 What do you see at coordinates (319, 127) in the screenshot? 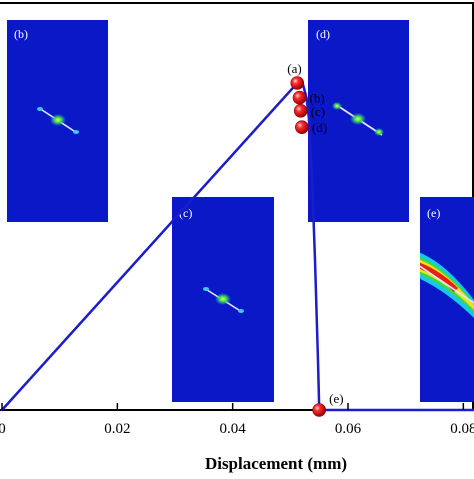
I see `marker-label-3: (d)` at bounding box center [319, 127].